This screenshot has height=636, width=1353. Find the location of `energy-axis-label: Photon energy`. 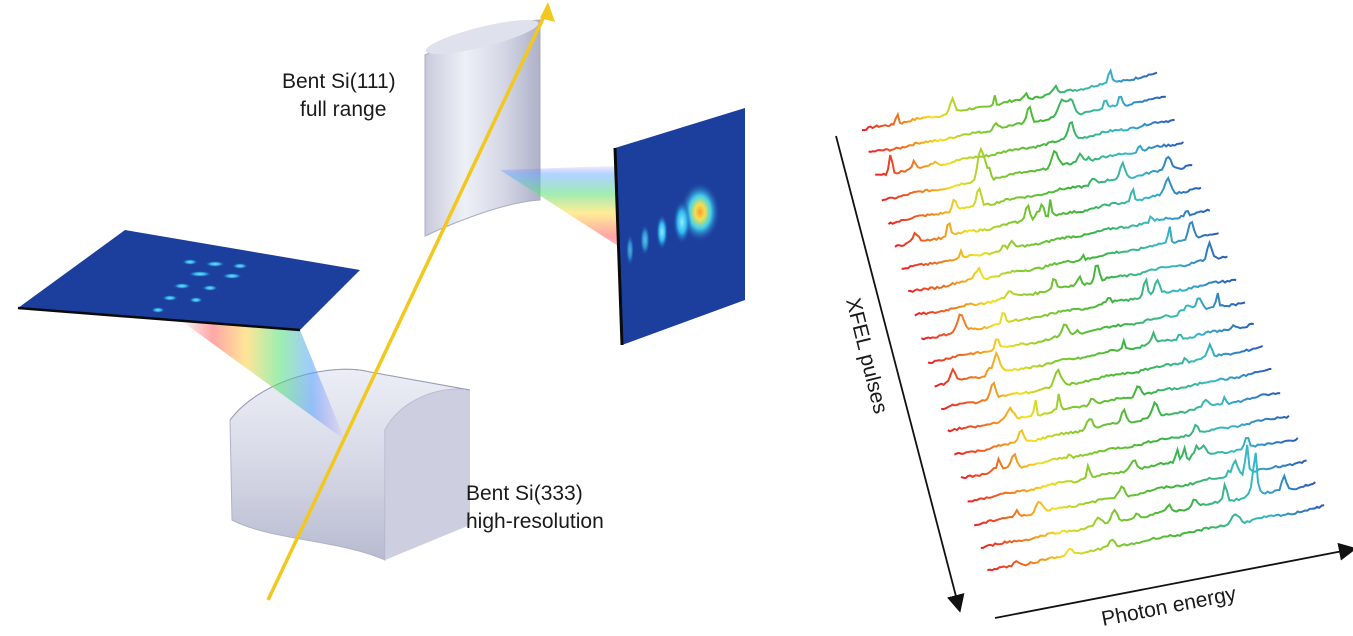

energy-axis-label: Photon energy is located at coordinates (1169, 606).